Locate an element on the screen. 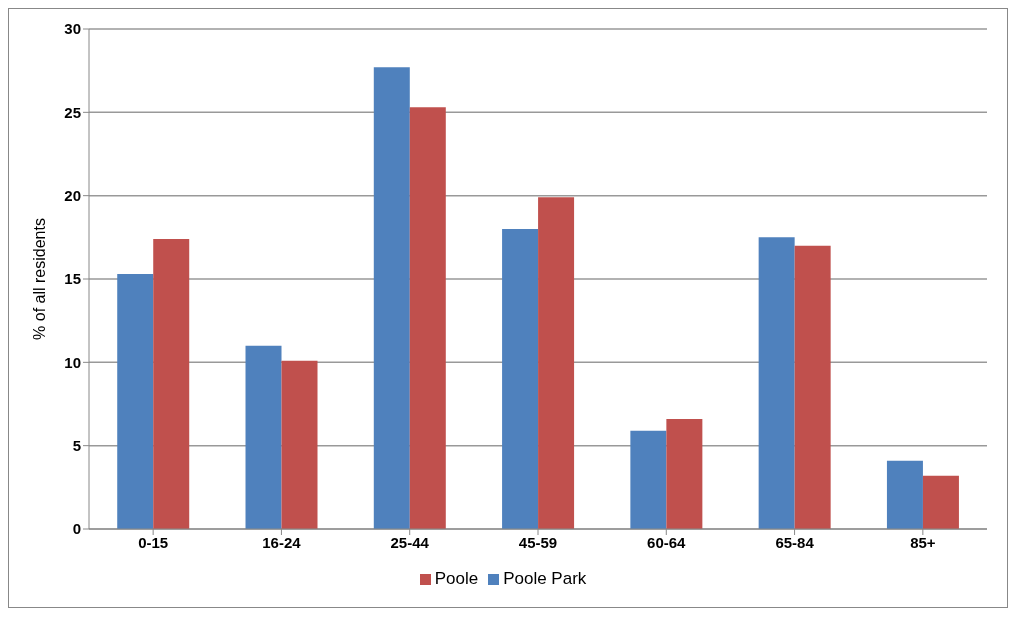 Image resolution: width=1015 pixels, height=622 pixels. y-tick-label: 5 is located at coordinates (76, 445).